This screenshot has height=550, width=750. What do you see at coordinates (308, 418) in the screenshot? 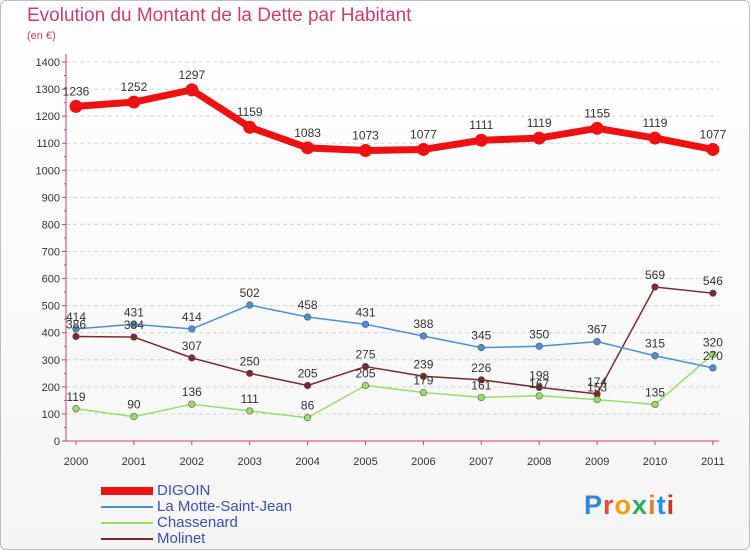
I see `data-point-chassenard-2004` at bounding box center [308, 418].